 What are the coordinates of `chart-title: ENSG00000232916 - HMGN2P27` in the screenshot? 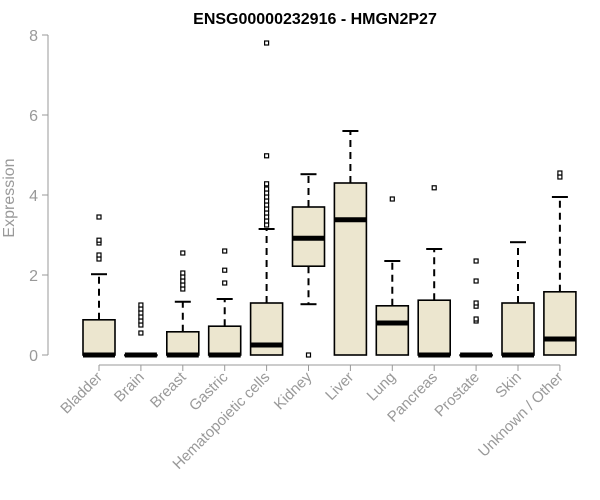 It's located at (315, 19).